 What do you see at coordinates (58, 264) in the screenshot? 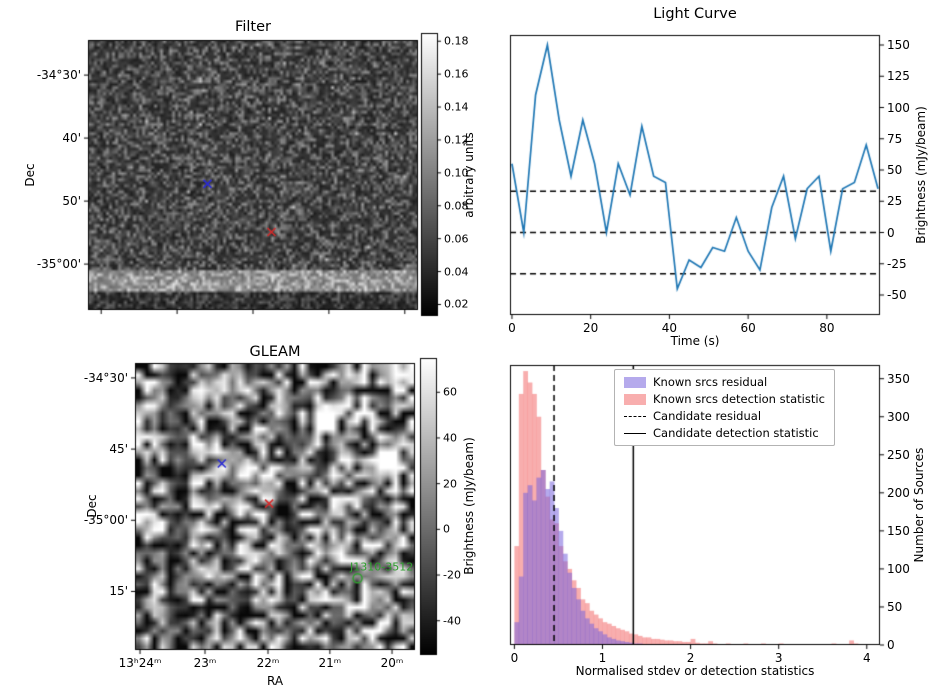
I see `filter-dec-tick-label: -35°00'` at bounding box center [58, 264].